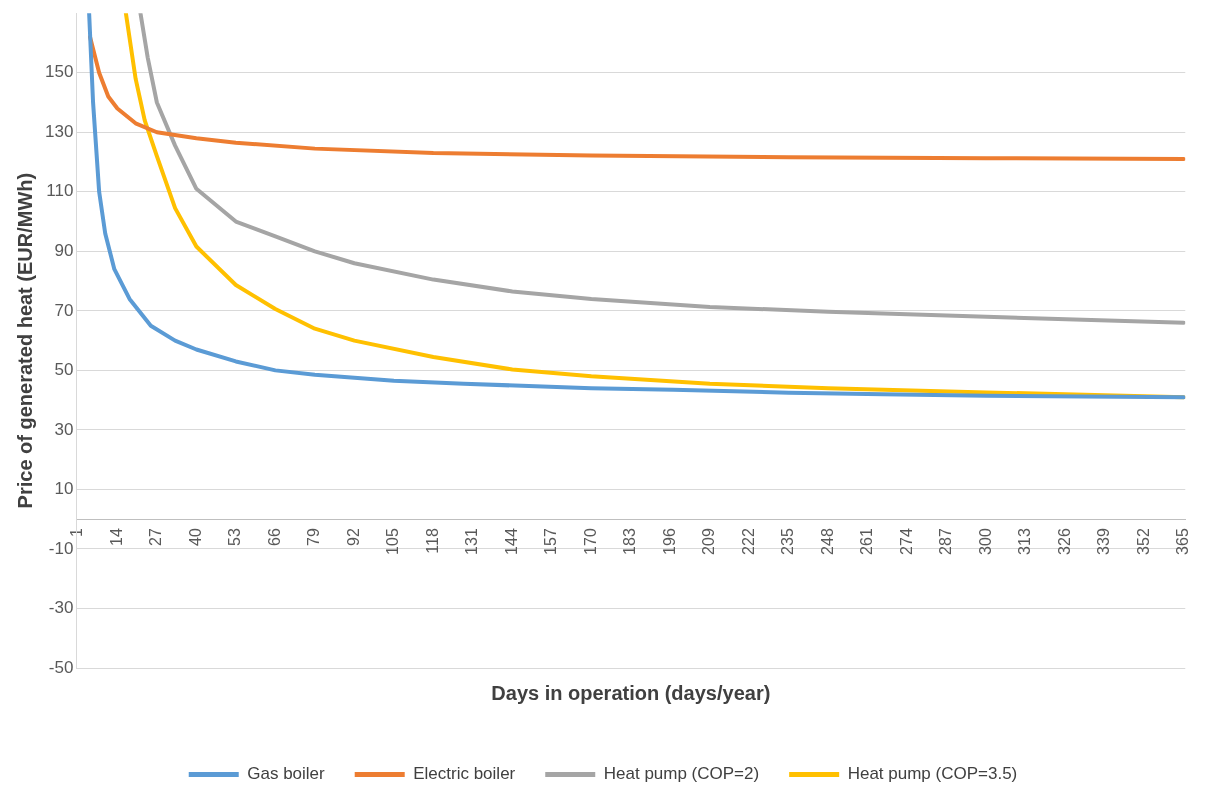 The width and height of the screenshot is (1206, 803). I want to click on x-tick-label: 157, so click(551, 541).